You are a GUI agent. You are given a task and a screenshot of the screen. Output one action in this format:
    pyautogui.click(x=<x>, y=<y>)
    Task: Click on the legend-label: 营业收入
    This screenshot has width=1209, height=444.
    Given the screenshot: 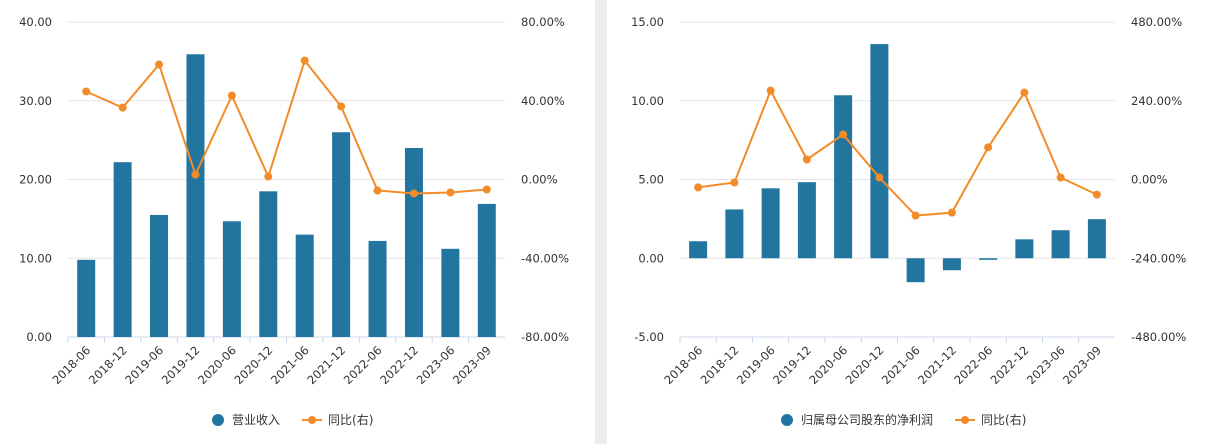 What is the action you would take?
    pyautogui.click(x=256, y=420)
    